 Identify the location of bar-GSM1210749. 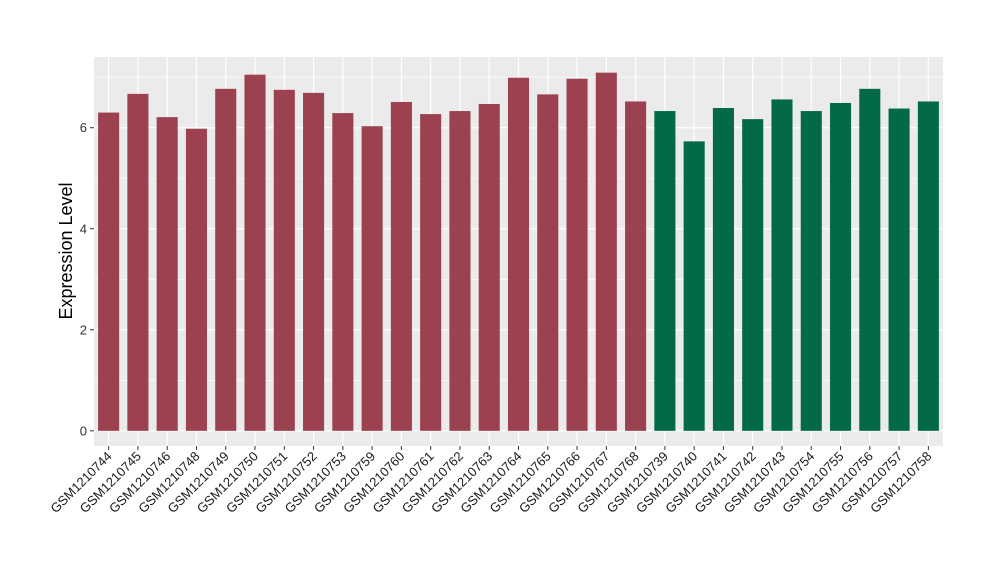
(226, 259).